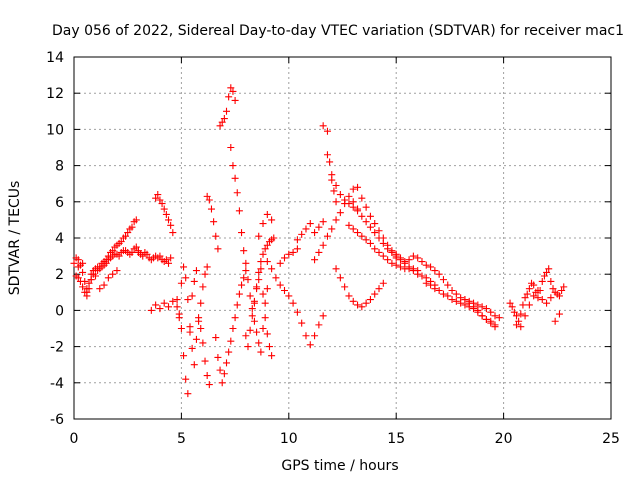  Describe the element at coordinates (55, 94) in the screenshot. I see `y-tick-label: 12` at that location.